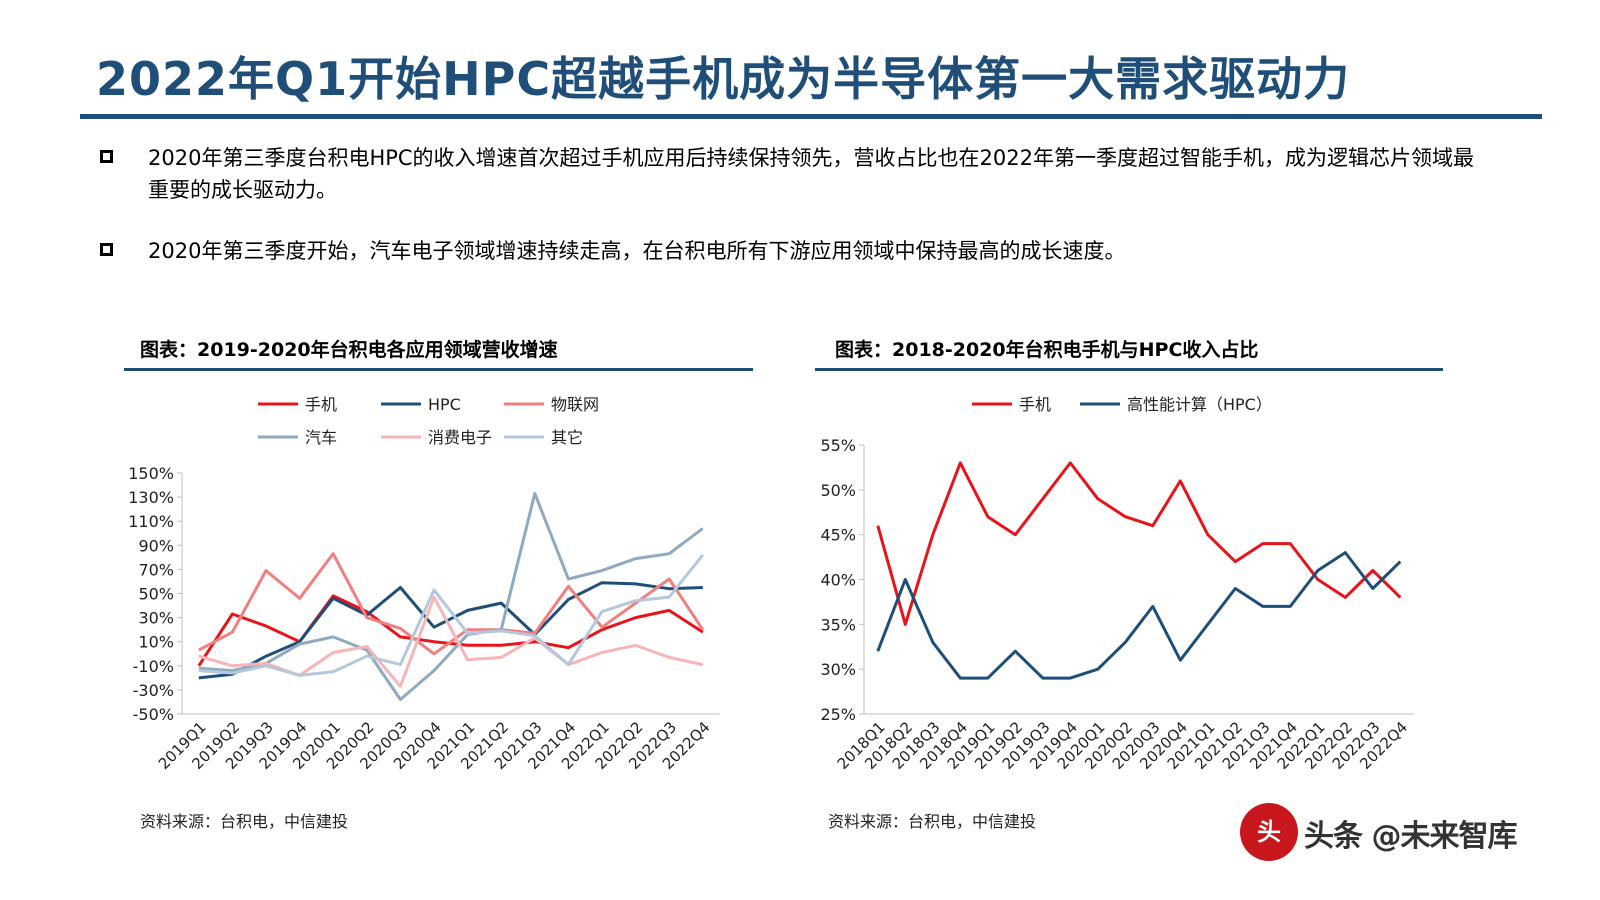  I want to click on y-tick-label: -50%, so click(153, 714).